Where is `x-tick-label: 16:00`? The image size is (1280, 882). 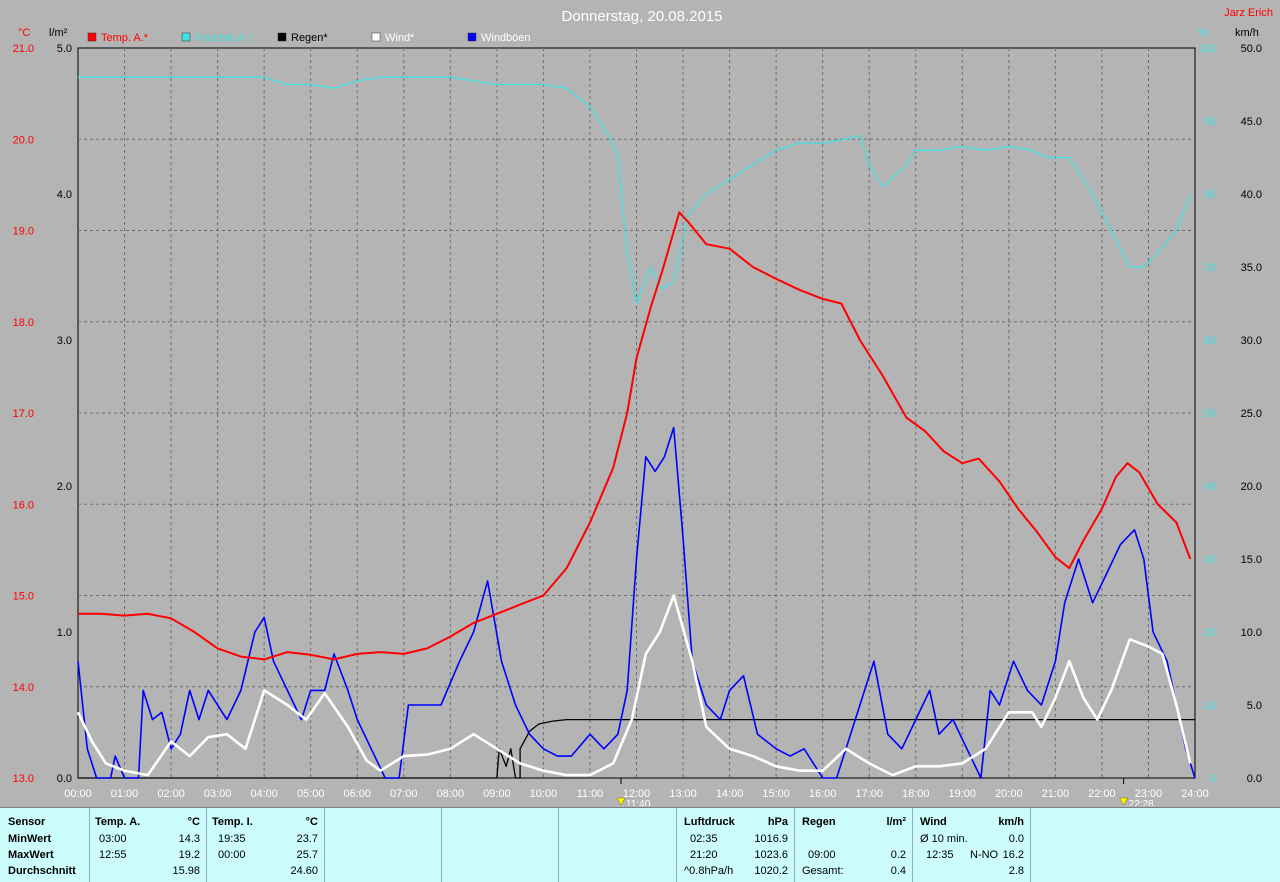 x-tick-label: 16:00 is located at coordinates (823, 794).